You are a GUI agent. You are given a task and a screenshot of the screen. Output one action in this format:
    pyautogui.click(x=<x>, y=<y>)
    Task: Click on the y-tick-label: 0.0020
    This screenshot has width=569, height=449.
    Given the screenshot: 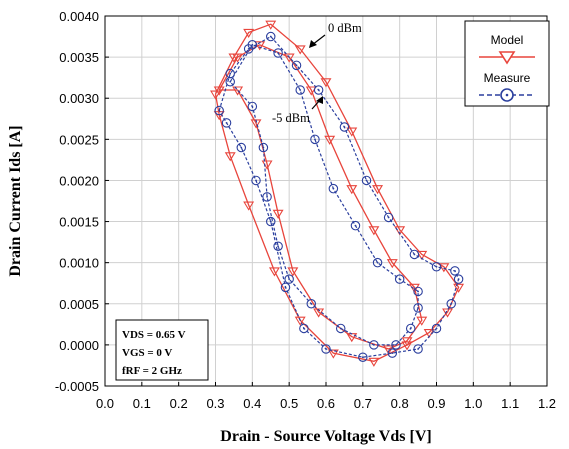 What is the action you would take?
    pyautogui.click(x=79, y=180)
    